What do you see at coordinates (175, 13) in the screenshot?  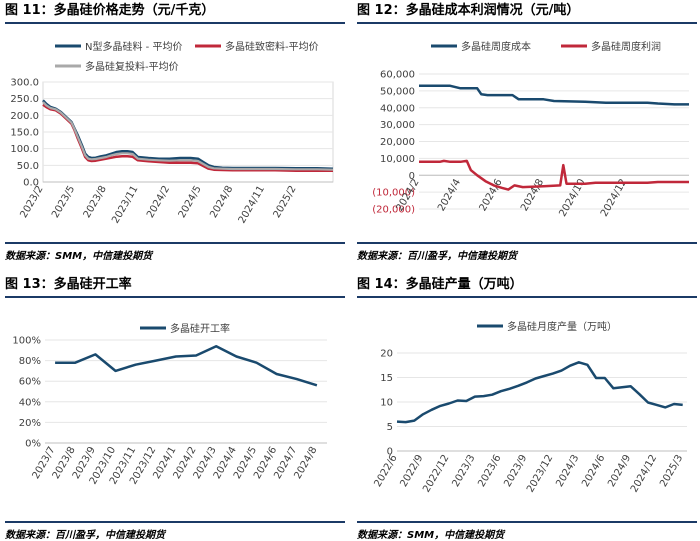 I see `chart-title: 图 11：多晶硅价格走势（元/千克）` at bounding box center [175, 13].